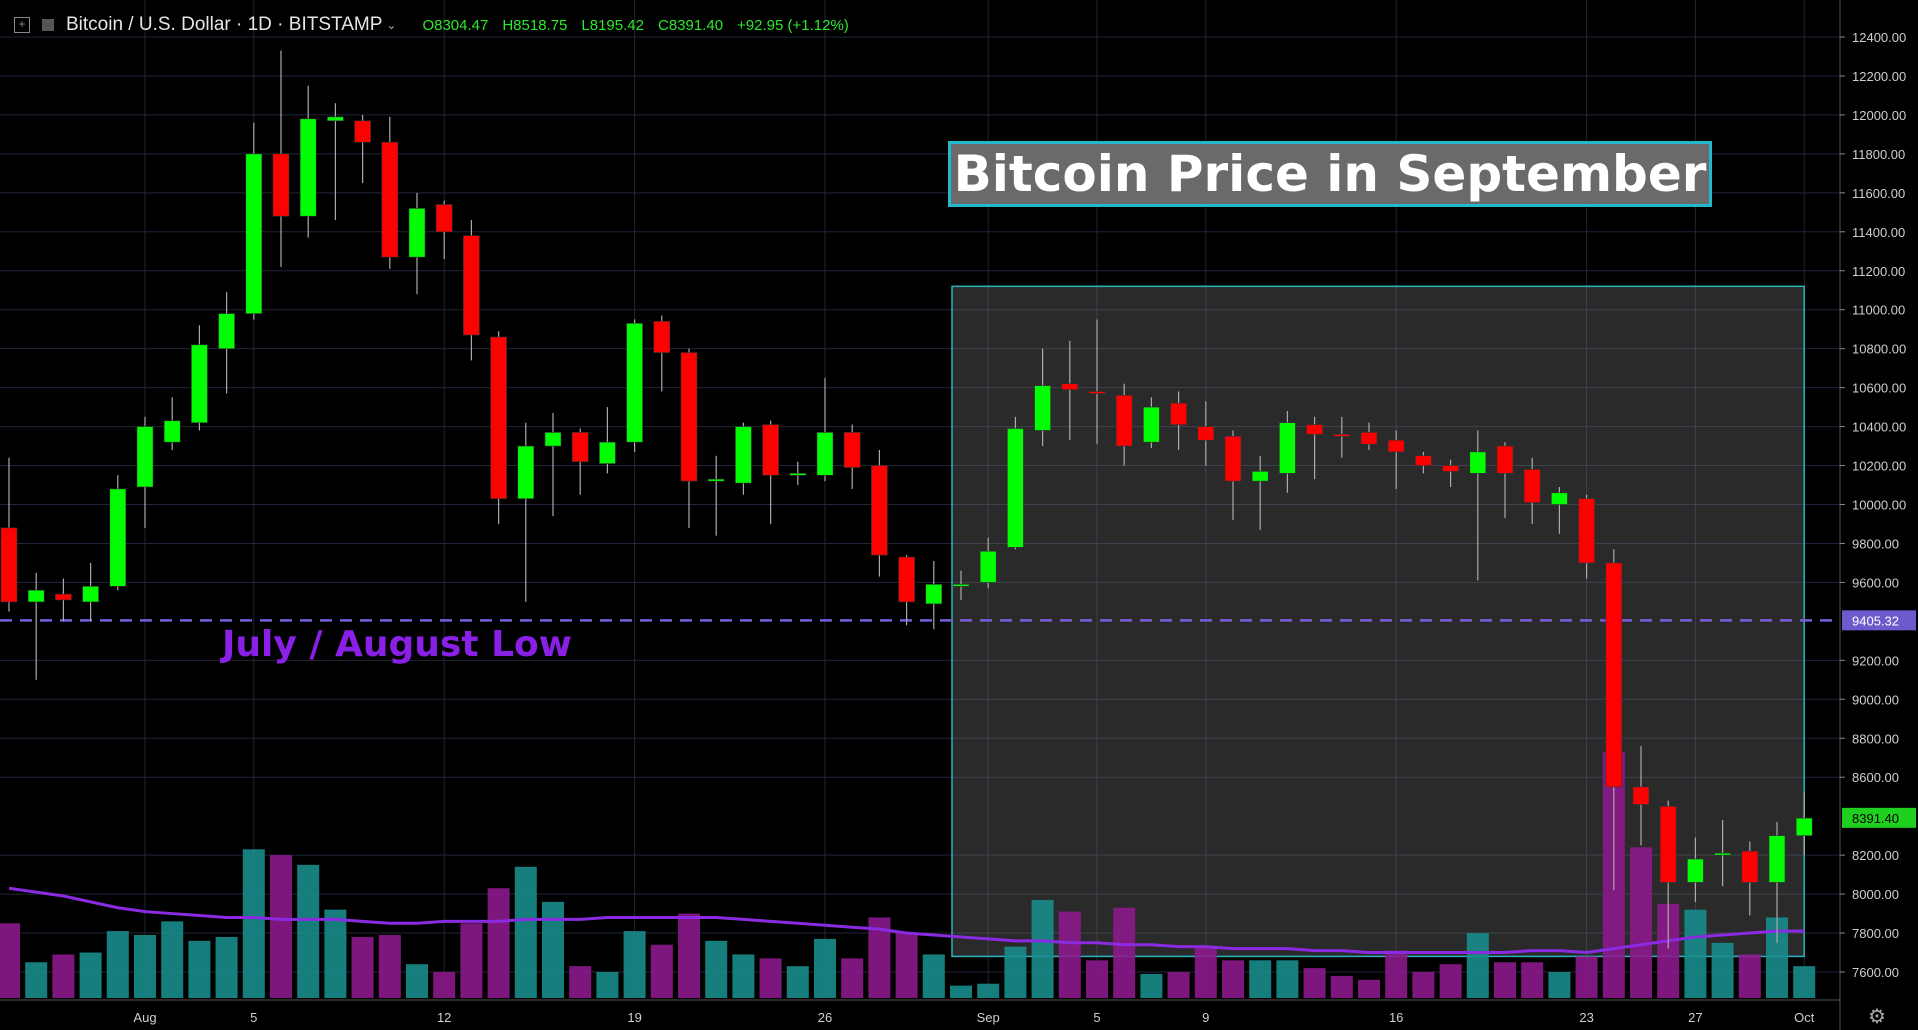 Image resolution: width=1918 pixels, height=1030 pixels. Describe the element at coordinates (1875, 738) in the screenshot. I see `price-tick-label: 8800.00` at that location.